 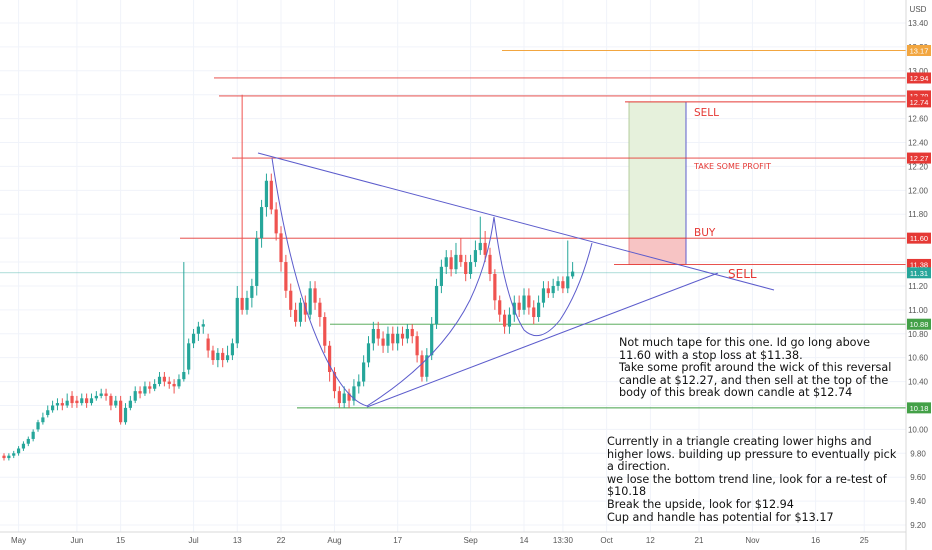 What do you see at coordinates (919, 158) in the screenshot?
I see `price-tag-4: 12.27` at bounding box center [919, 158].